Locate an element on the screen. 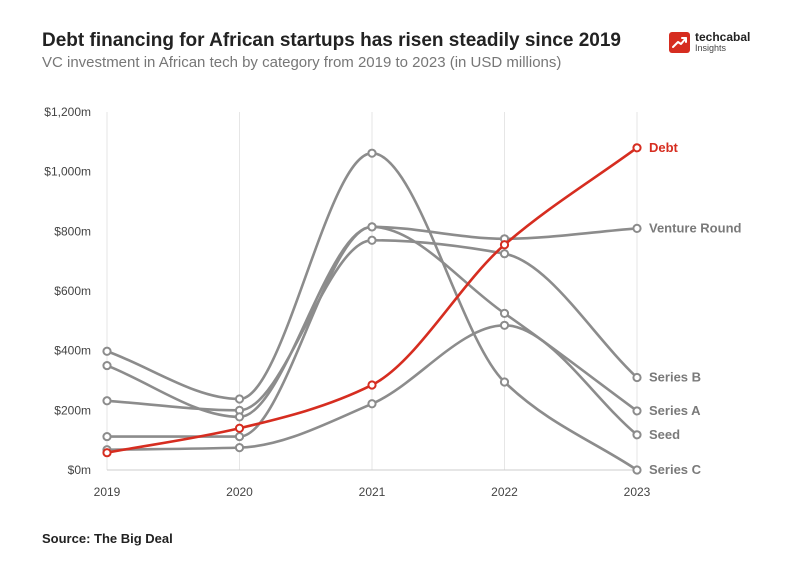 The height and width of the screenshot is (575, 796). series-label-series-c: Series C is located at coordinates (675, 469).